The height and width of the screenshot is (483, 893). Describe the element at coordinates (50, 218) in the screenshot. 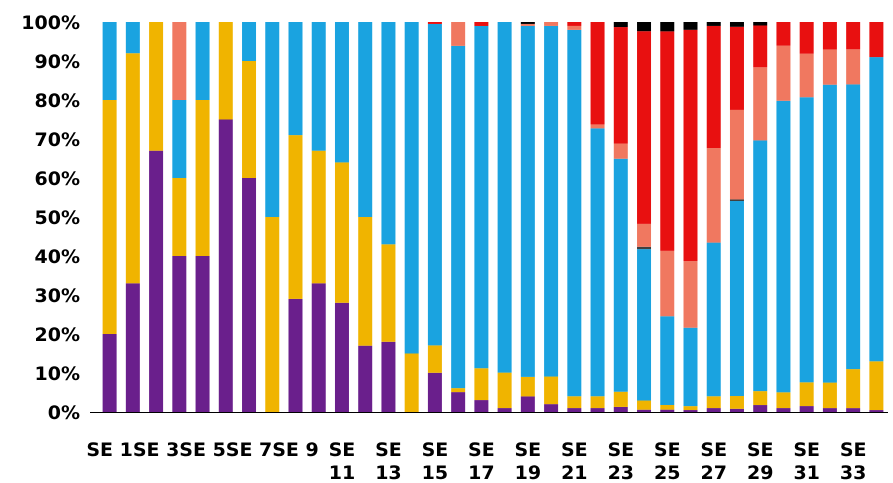

I see `y-axis-tick-labels: 0% 10% 20% 30% 40% 50% 60% 70% 80% 90% 100%` at that location.